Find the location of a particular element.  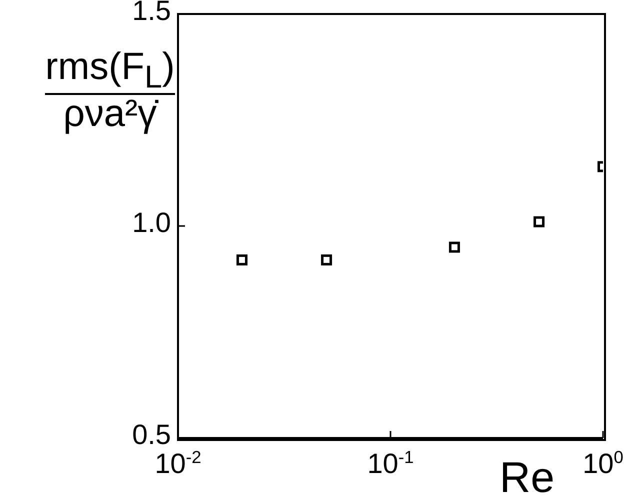

x-tick-label: 10$^{0}$ is located at coordinates (603, 463).